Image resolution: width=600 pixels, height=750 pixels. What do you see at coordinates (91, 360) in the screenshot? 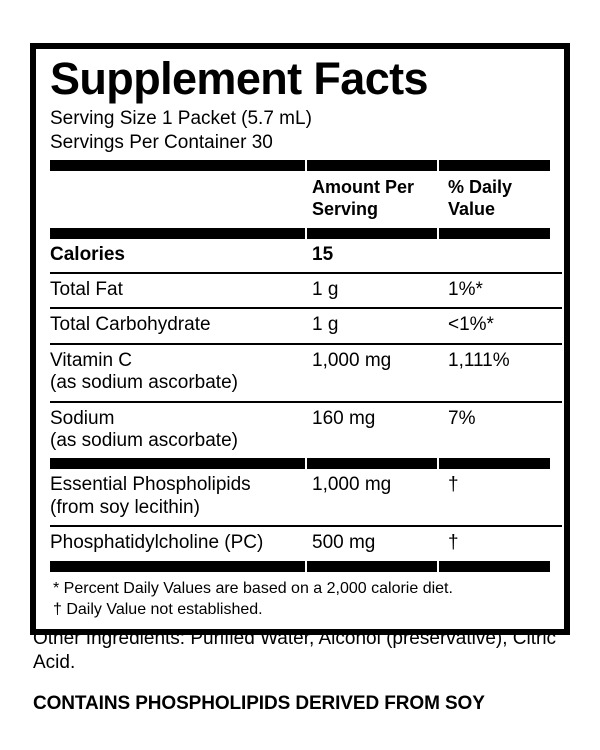
I see `nutrient-name: Vitamin C` at bounding box center [91, 360].